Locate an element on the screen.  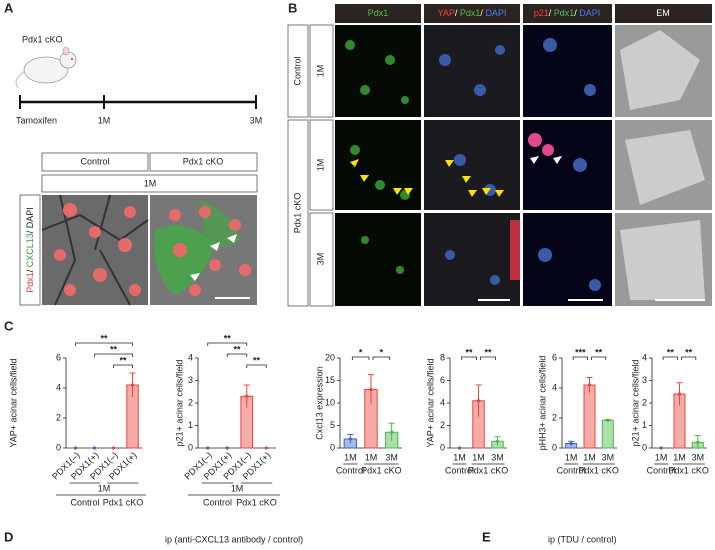
label-part: EM is located at coordinates (663, 13).